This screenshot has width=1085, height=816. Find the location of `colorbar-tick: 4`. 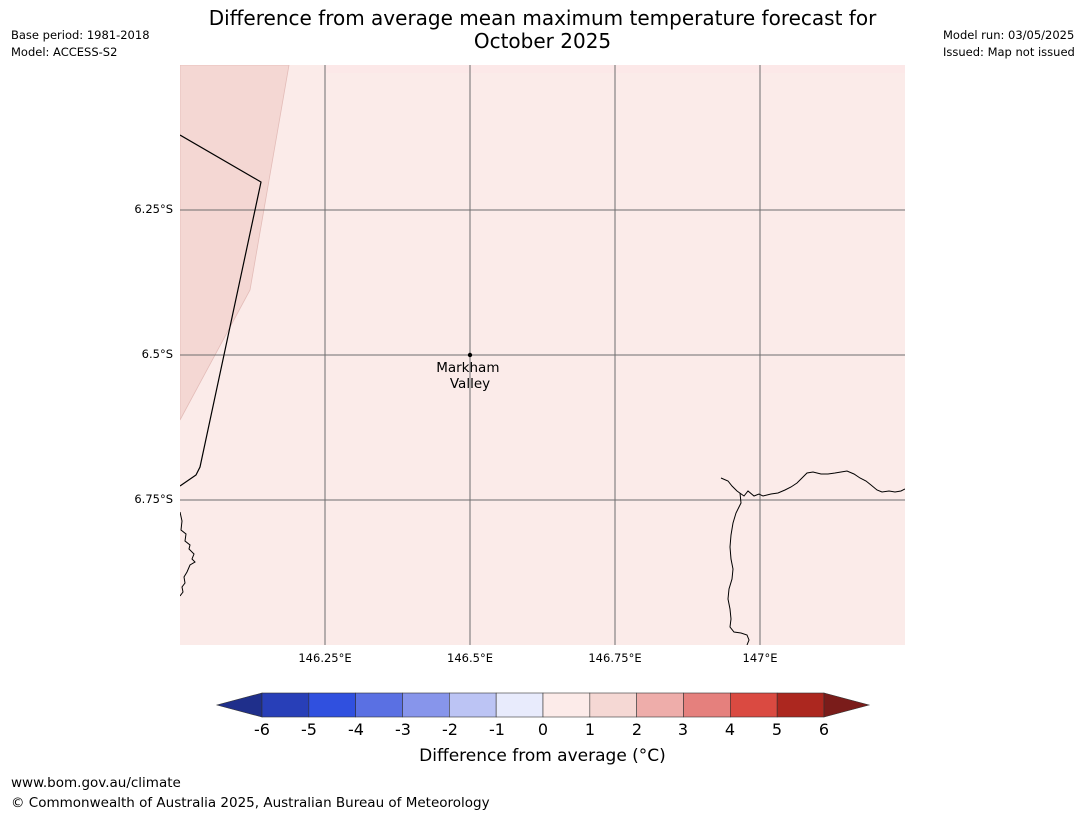

colorbar-tick: 4 is located at coordinates (730, 729).